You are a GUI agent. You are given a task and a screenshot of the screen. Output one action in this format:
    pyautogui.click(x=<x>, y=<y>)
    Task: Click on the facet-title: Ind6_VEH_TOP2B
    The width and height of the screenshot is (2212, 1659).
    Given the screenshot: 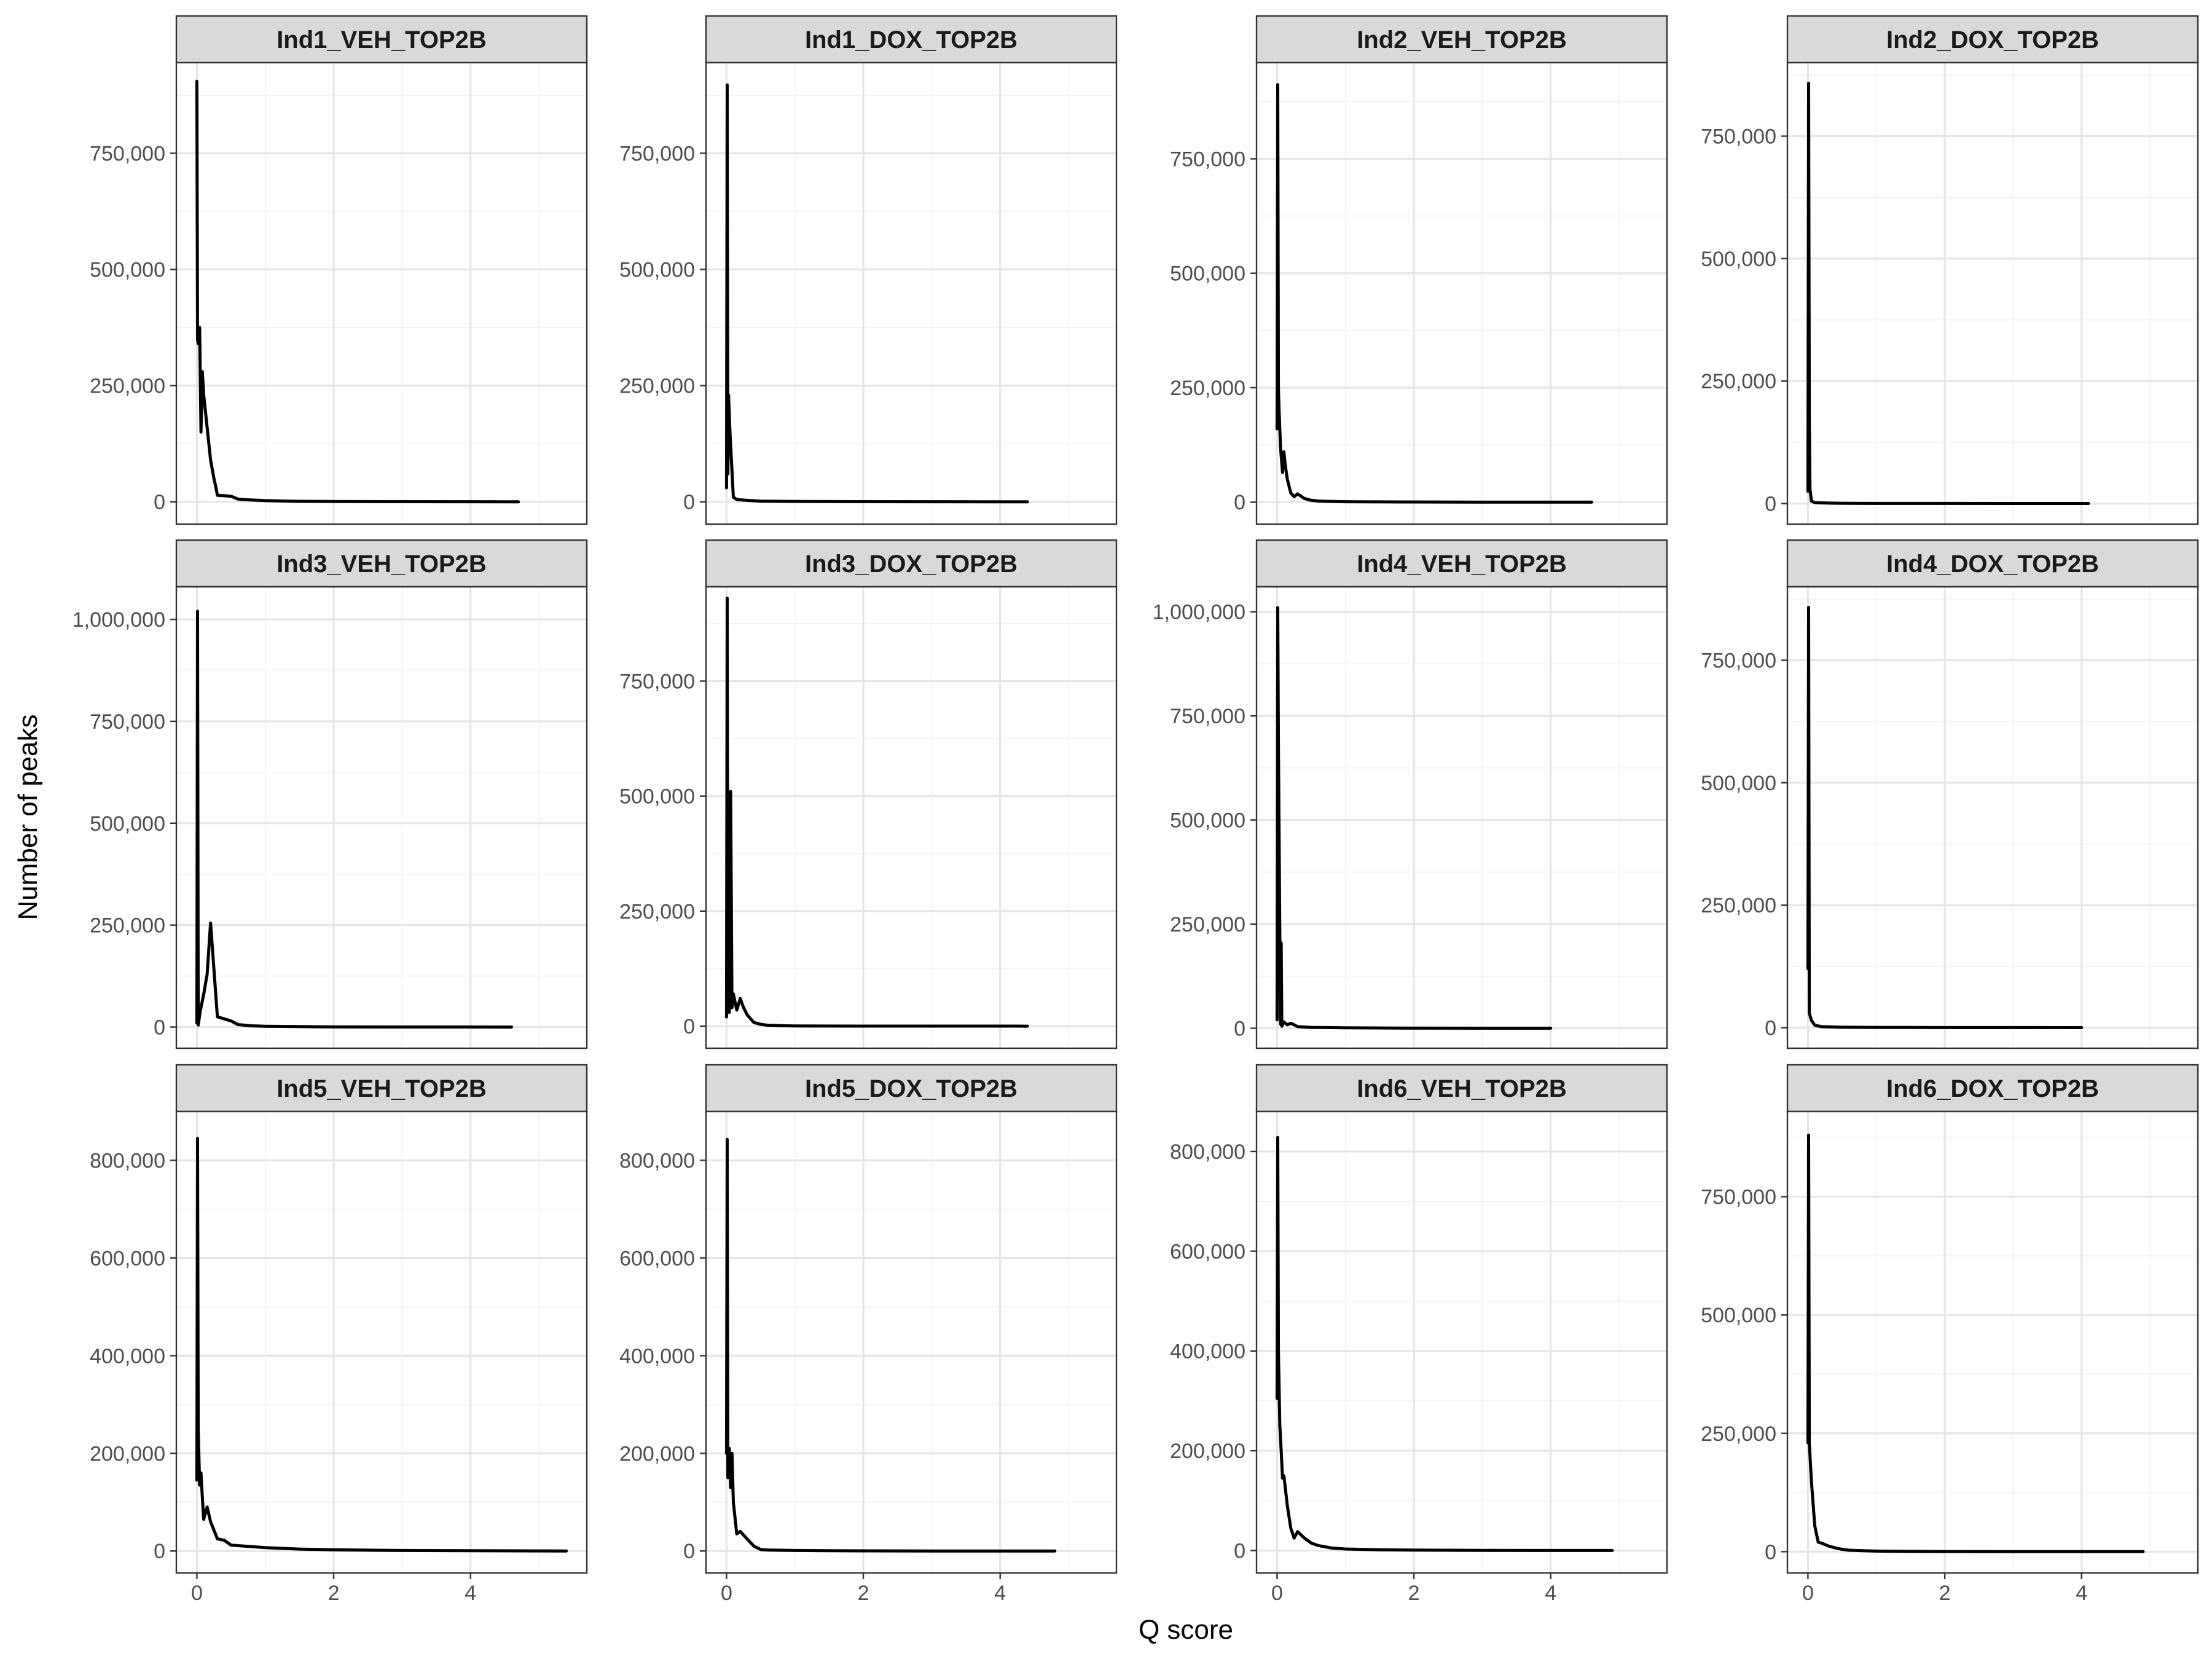 What is the action you would take?
    pyautogui.click(x=1462, y=1088)
    